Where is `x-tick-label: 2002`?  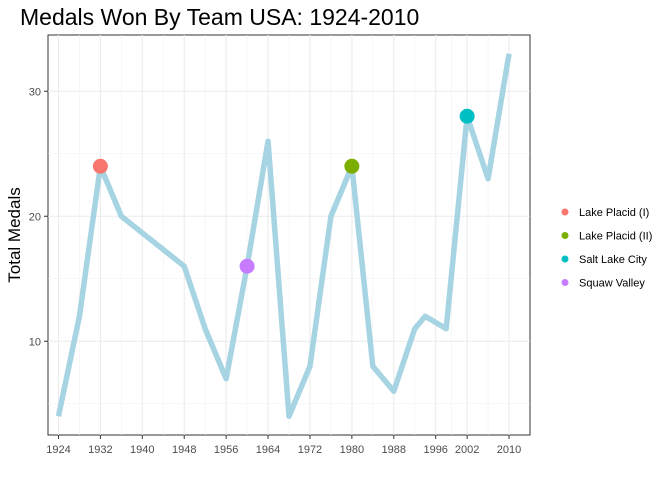 x-tick-label: 2002 is located at coordinates (467, 450).